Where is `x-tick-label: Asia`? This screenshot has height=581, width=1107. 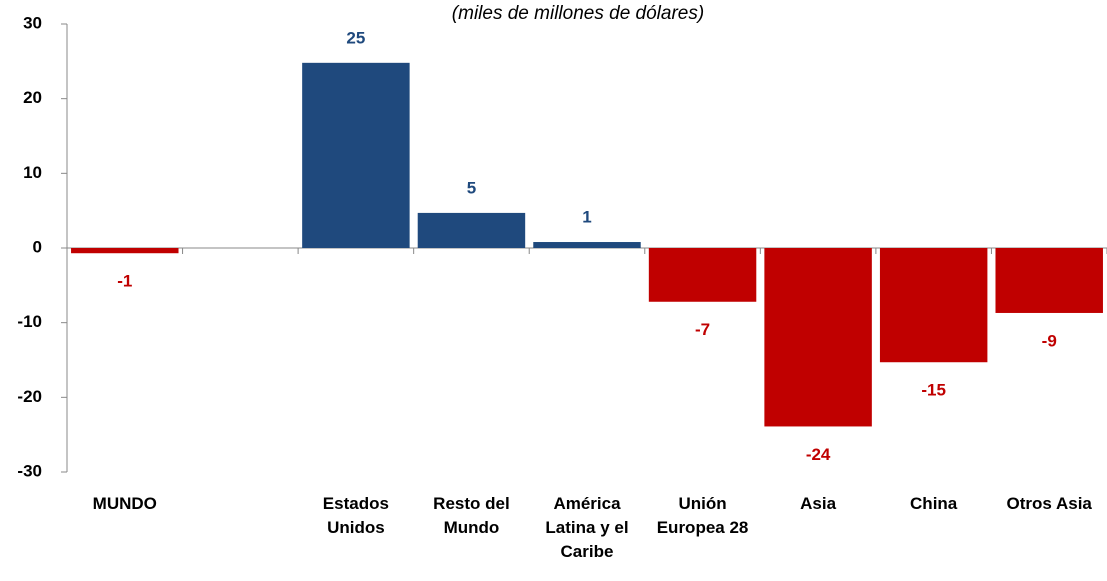 x-tick-label: Asia is located at coordinates (818, 503).